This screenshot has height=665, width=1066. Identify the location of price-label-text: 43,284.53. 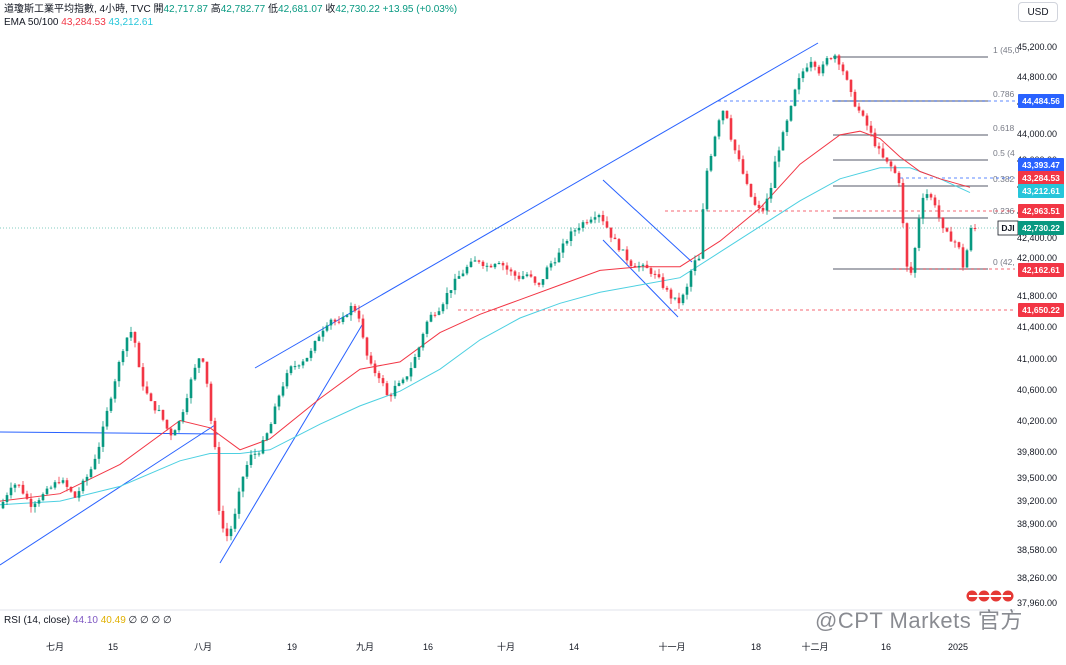
(1041, 178).